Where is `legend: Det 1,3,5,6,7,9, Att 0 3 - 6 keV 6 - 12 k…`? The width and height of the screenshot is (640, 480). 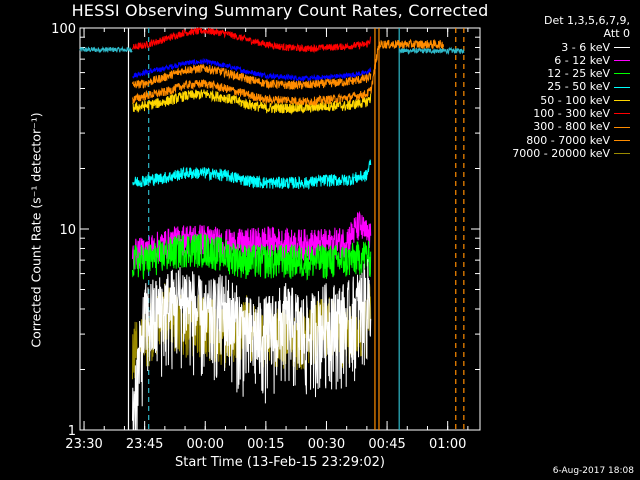
legend: Det 1,3,5,6,7,9, Att 0 3 - 6 keV 6 - 12 k… is located at coordinates (571, 87).